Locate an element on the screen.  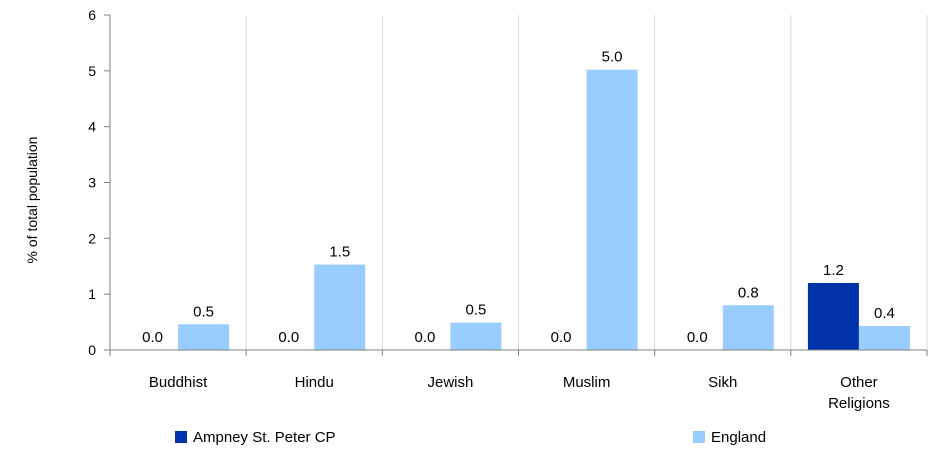
y-tick-label: 3 is located at coordinates (92, 183).